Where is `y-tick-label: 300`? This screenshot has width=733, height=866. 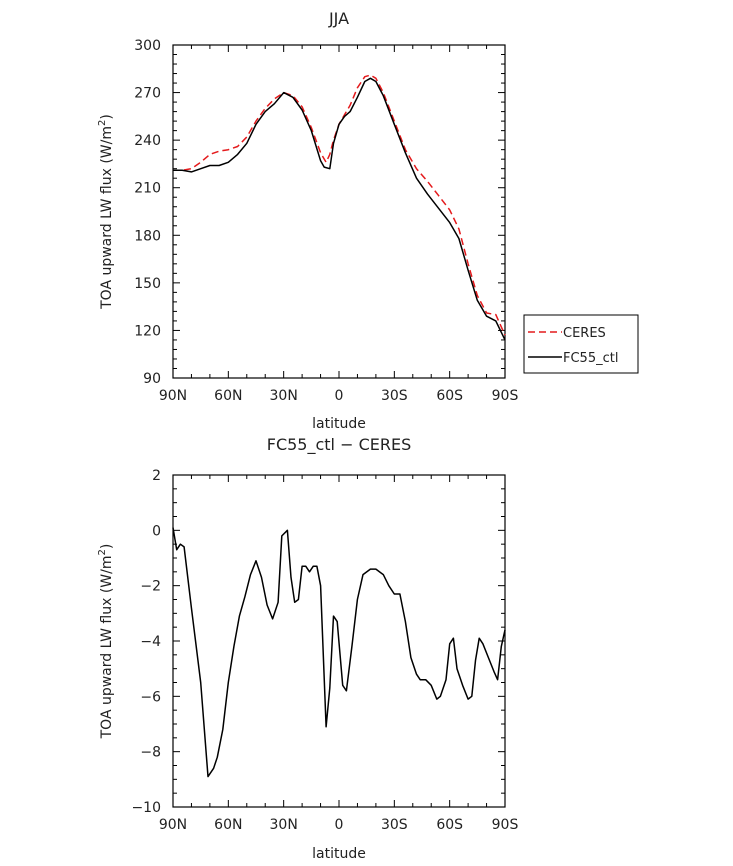 y-tick-label: 300 is located at coordinates (147, 46).